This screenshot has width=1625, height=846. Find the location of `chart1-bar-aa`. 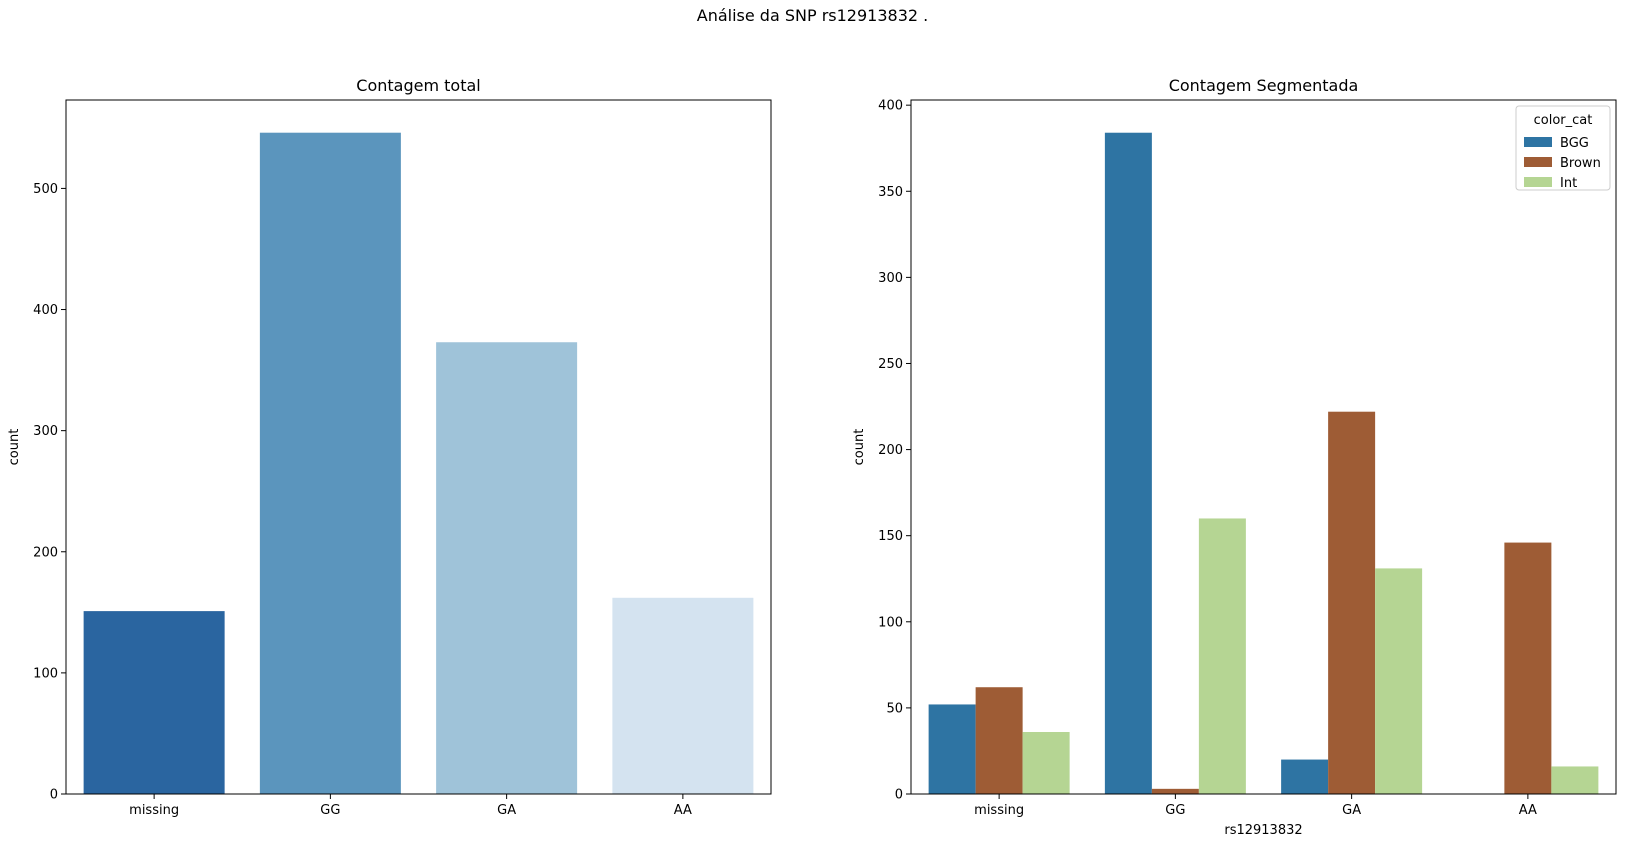

chart1-bar-aa is located at coordinates (683, 695).